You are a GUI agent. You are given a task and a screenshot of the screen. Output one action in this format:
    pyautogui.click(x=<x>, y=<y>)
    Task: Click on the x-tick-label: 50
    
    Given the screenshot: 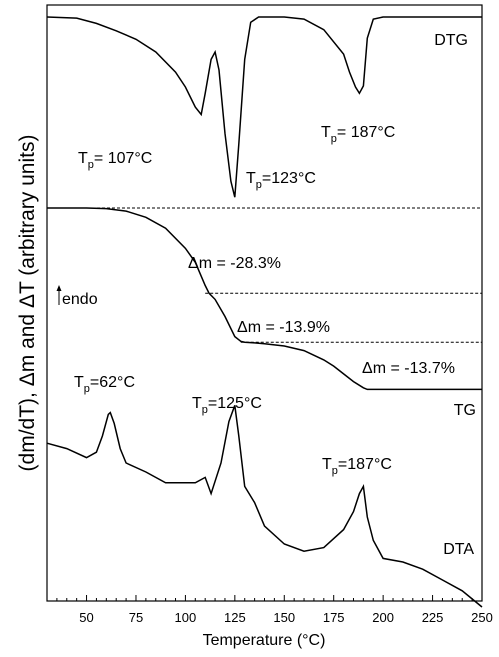 What is the action you would take?
    pyautogui.click(x=86, y=617)
    